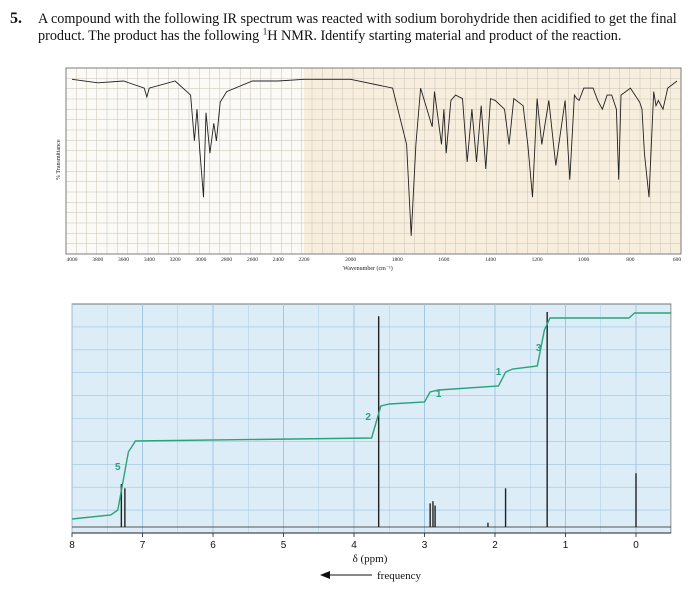 The image size is (700, 601). Describe the element at coordinates (539, 348) in the screenshot. I see `integration-label: 3` at that location.